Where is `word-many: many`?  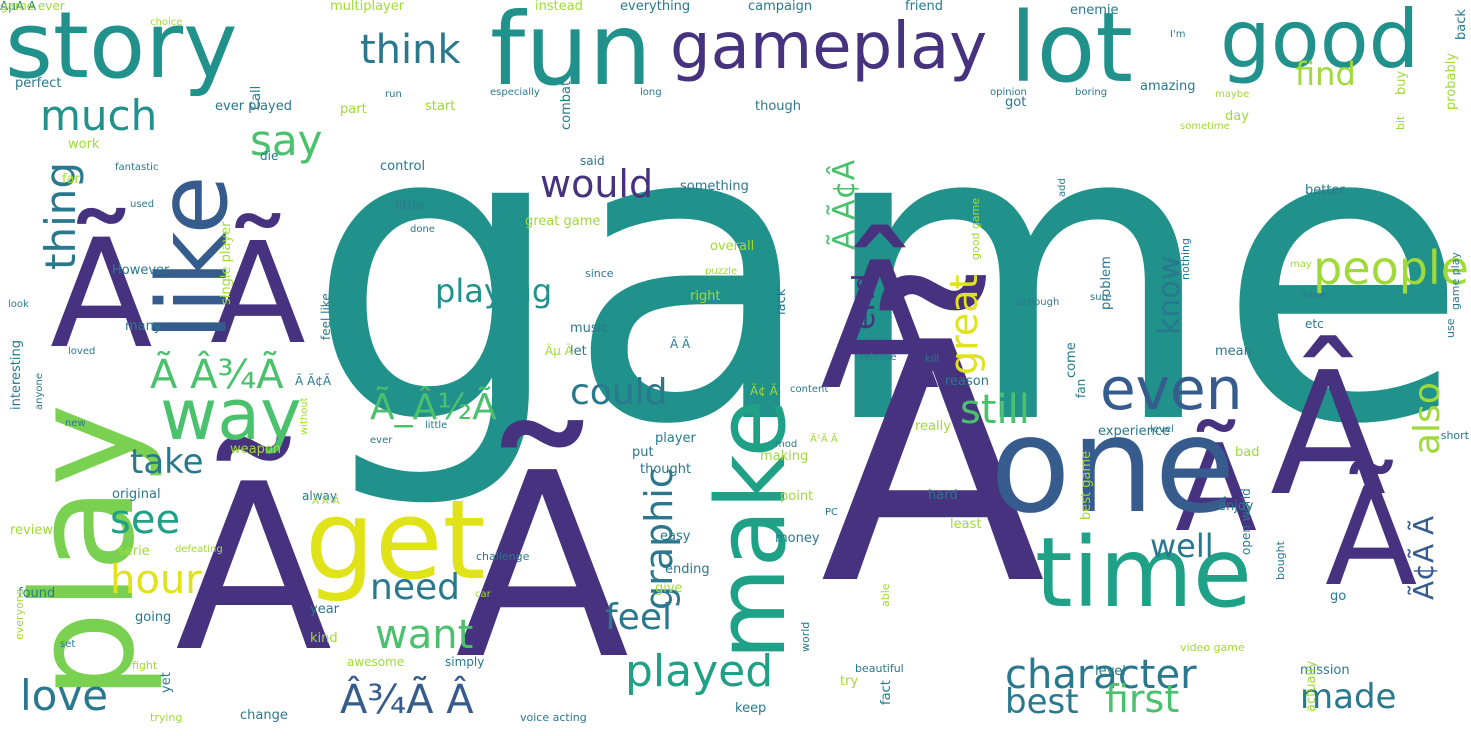
word-many: many is located at coordinates (143, 326).